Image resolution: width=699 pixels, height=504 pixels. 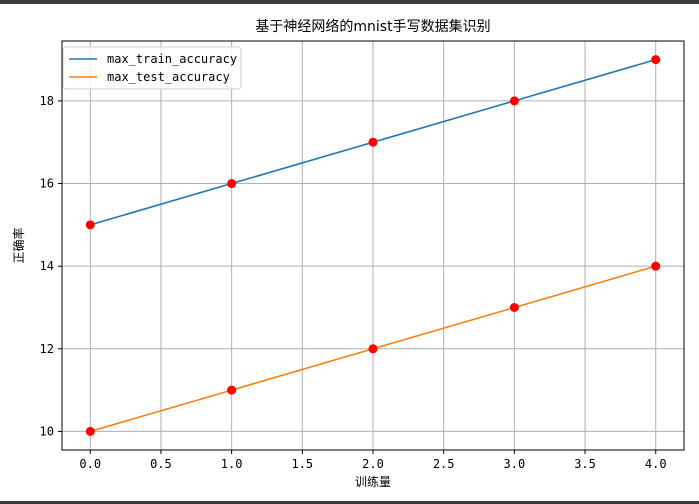 What do you see at coordinates (372, 26) in the screenshot?
I see `chart-title: 基于神经网络的mnist手写数据集识别` at bounding box center [372, 26].